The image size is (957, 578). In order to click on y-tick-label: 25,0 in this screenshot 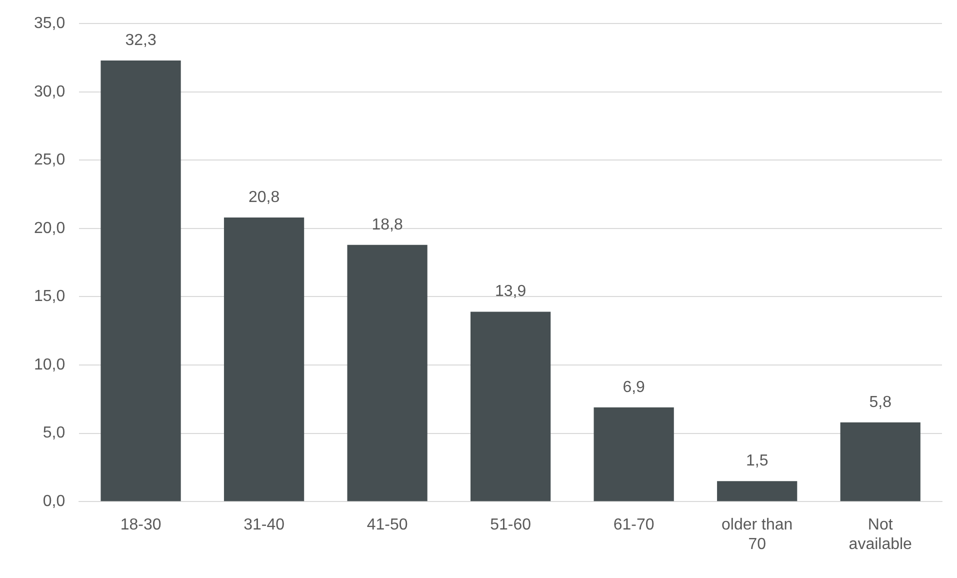, I will do `click(50, 160)`.